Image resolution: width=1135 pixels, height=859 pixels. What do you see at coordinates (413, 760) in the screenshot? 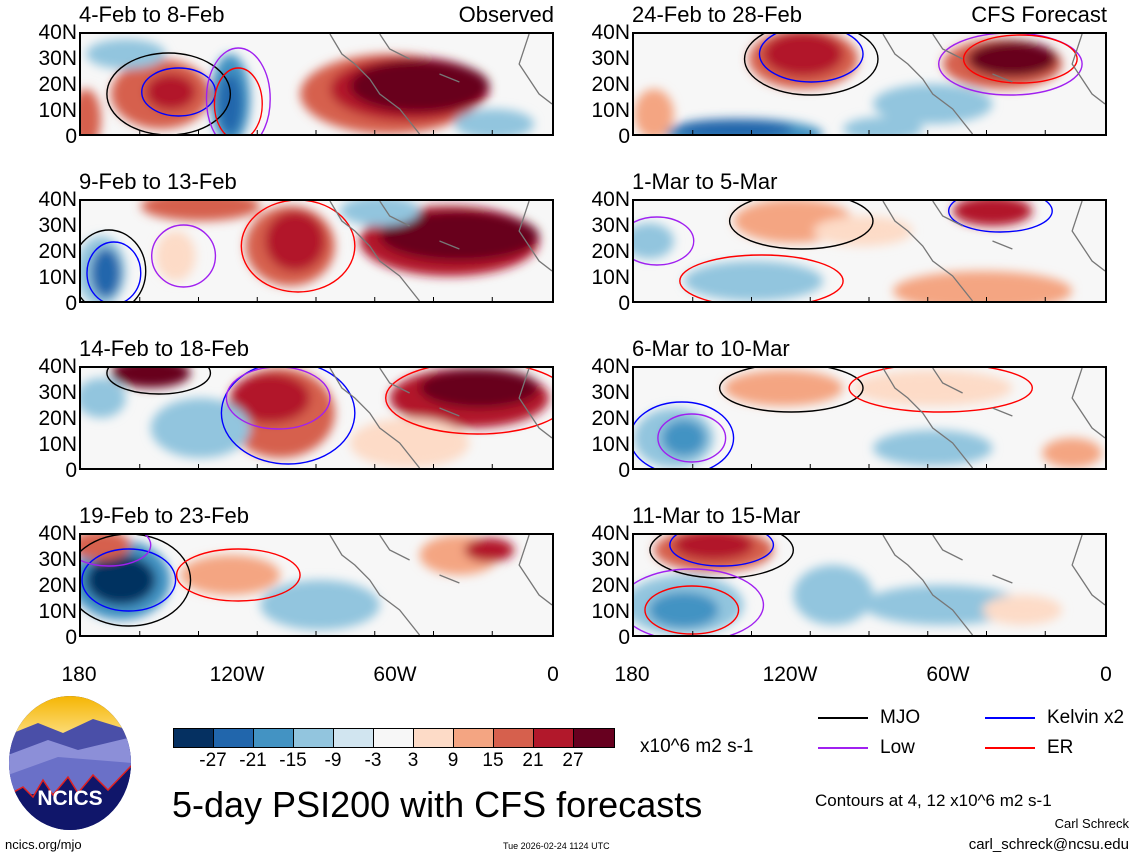
I see `colorbar-label: 3` at bounding box center [413, 760].